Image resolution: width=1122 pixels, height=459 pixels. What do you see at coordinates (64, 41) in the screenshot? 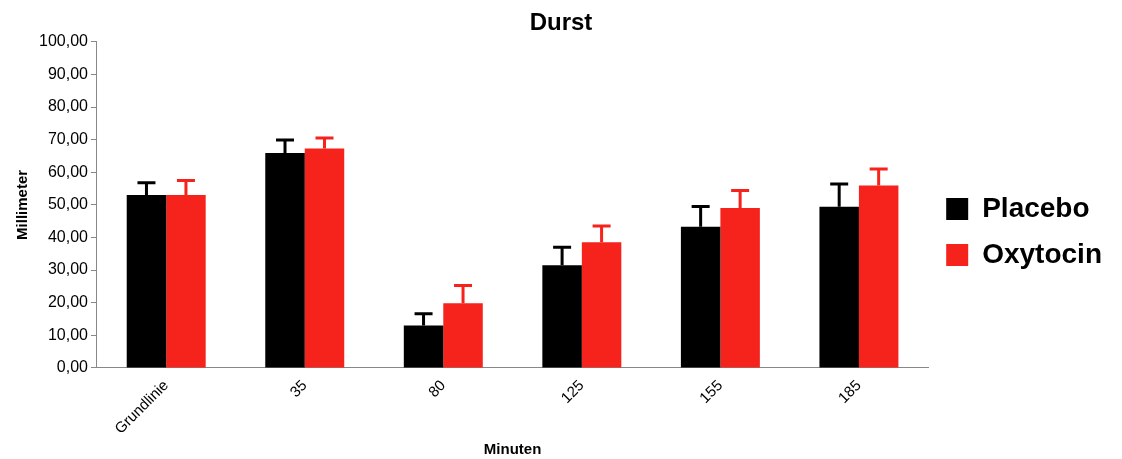
I see `y-tick-label: 100,00` at bounding box center [64, 41].